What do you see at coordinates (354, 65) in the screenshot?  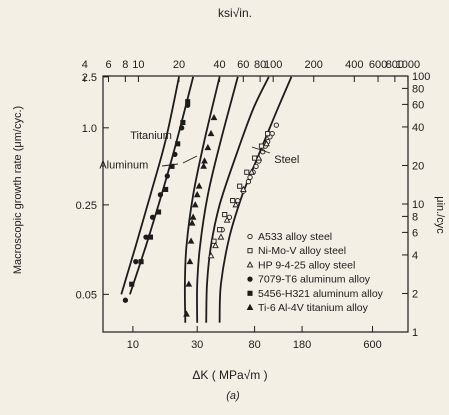 I see `x-top-tick-label: 400` at bounding box center [354, 65].